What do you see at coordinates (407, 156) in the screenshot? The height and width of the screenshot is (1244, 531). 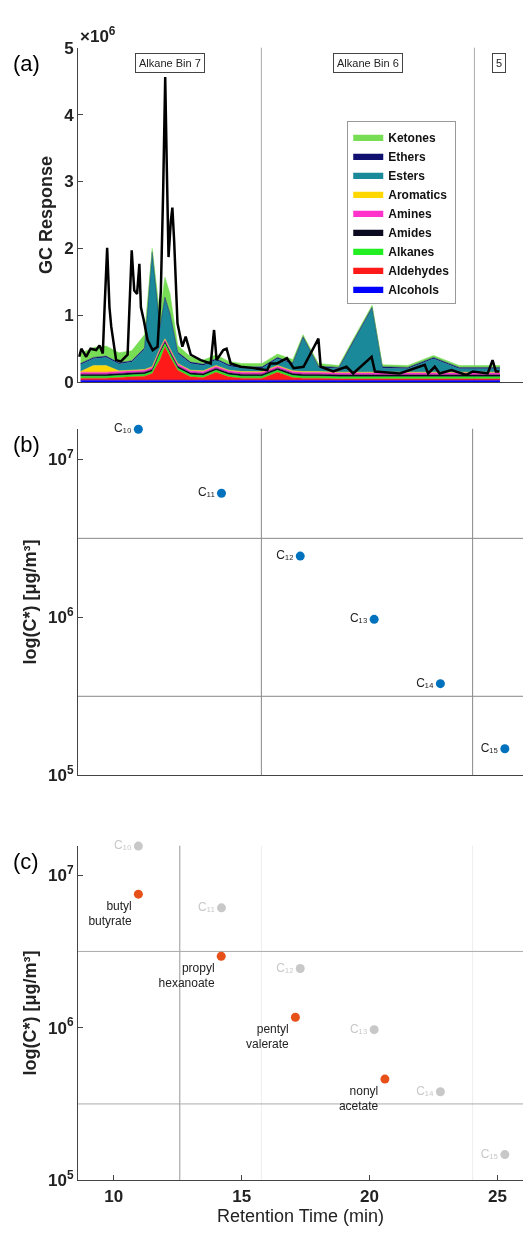 I see `legend-label: Ethers` at bounding box center [407, 156].